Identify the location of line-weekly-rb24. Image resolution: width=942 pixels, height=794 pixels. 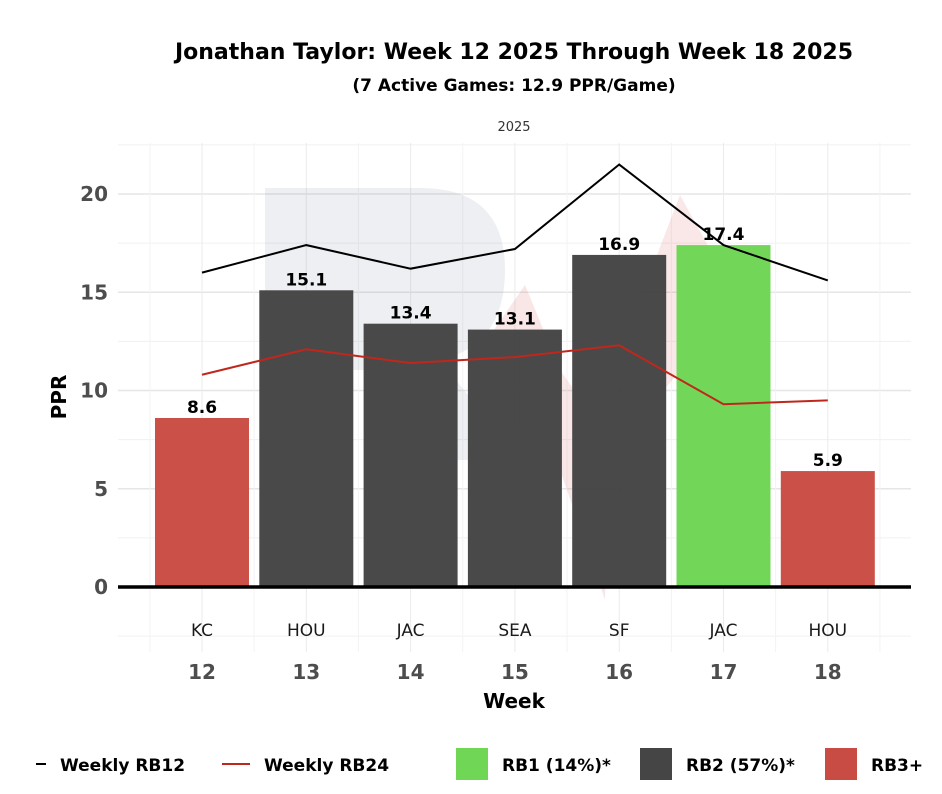
(514, 375).